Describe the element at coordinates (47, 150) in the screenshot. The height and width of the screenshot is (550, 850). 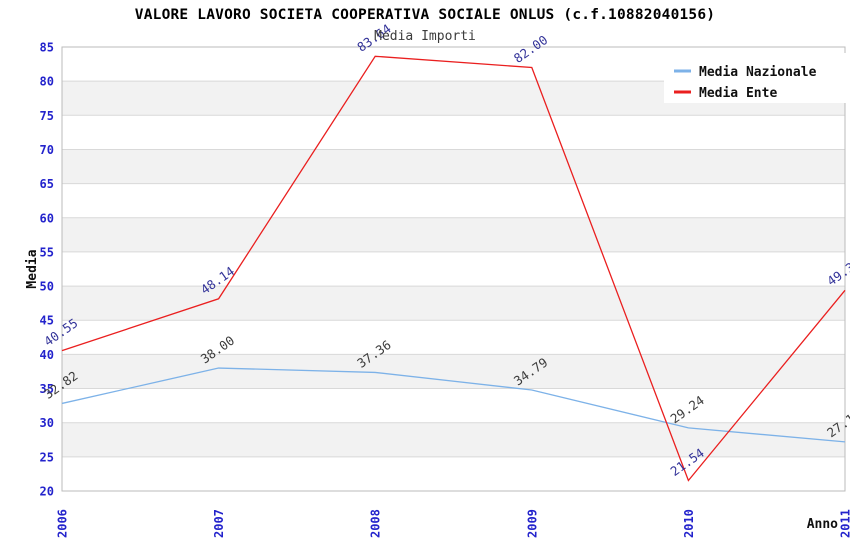
I see `y-tick-label: 70` at that location.